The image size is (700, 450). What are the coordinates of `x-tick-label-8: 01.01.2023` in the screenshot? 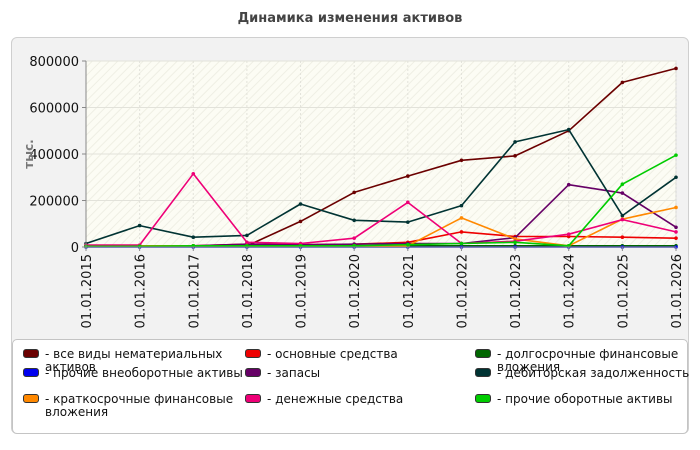 It's located at (516, 291).